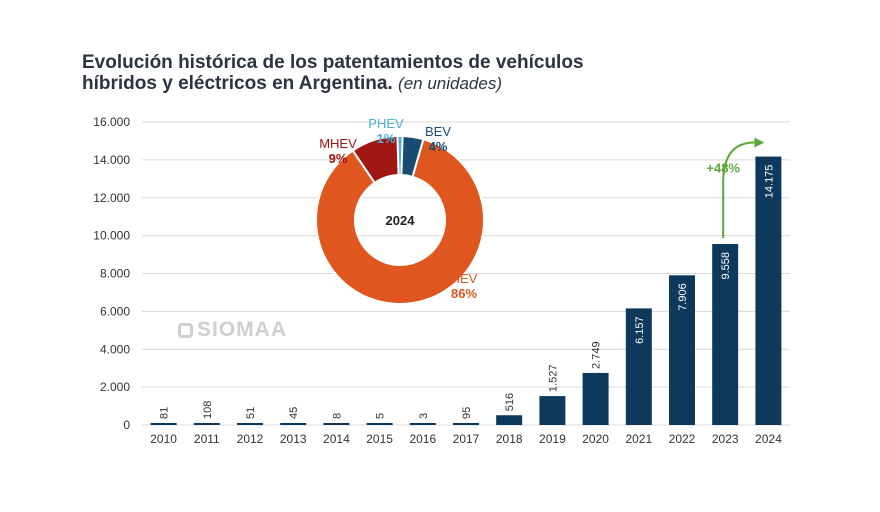 The image size is (880, 512). I want to click on data-label: 3, so click(424, 416).